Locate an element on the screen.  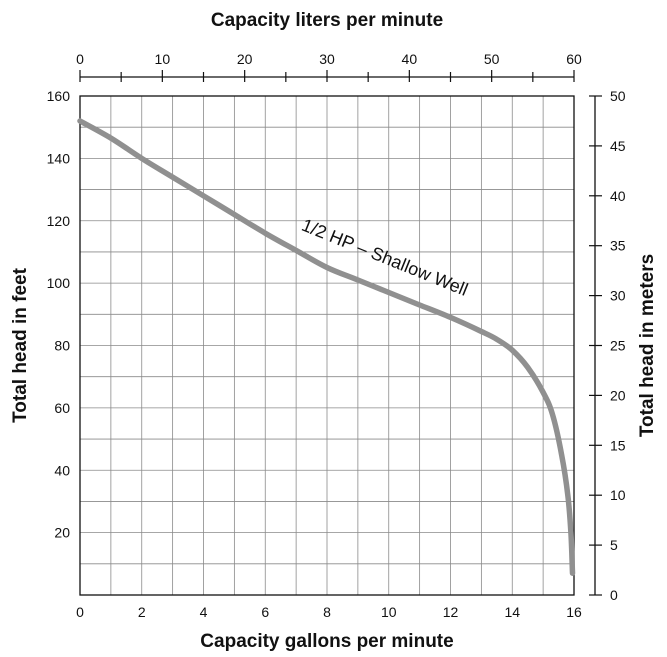
right-tick-label: 45 is located at coordinates (618, 146).